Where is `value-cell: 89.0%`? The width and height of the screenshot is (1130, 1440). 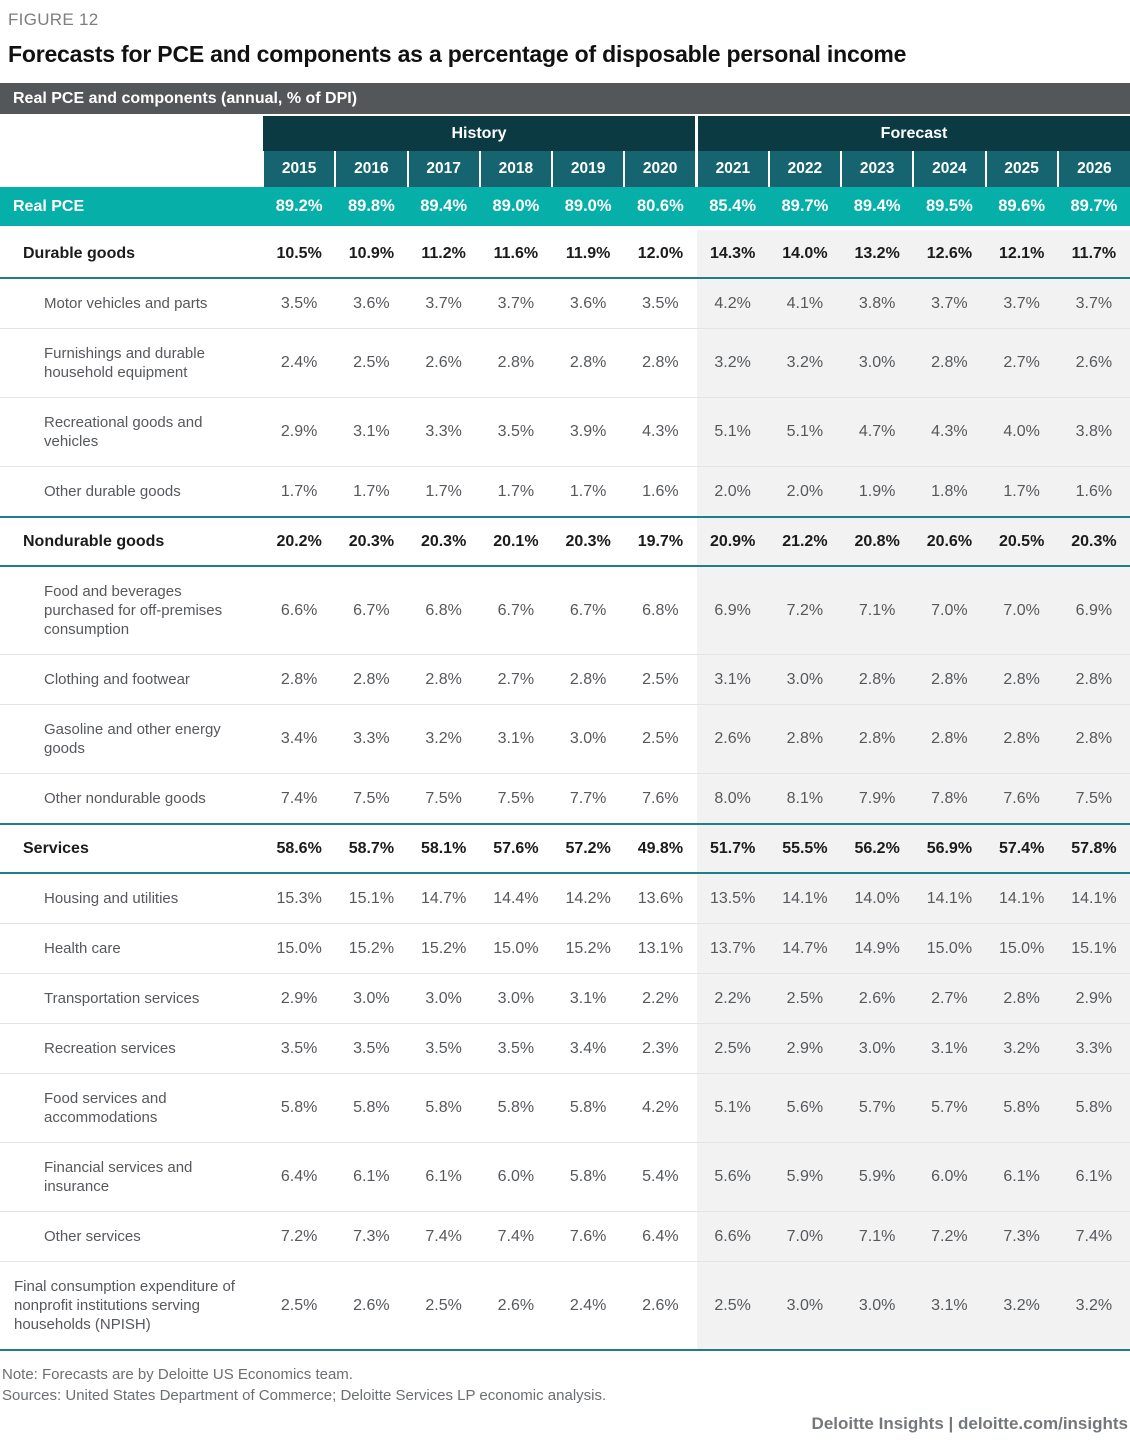 value-cell: 89.0% is located at coordinates (515, 208).